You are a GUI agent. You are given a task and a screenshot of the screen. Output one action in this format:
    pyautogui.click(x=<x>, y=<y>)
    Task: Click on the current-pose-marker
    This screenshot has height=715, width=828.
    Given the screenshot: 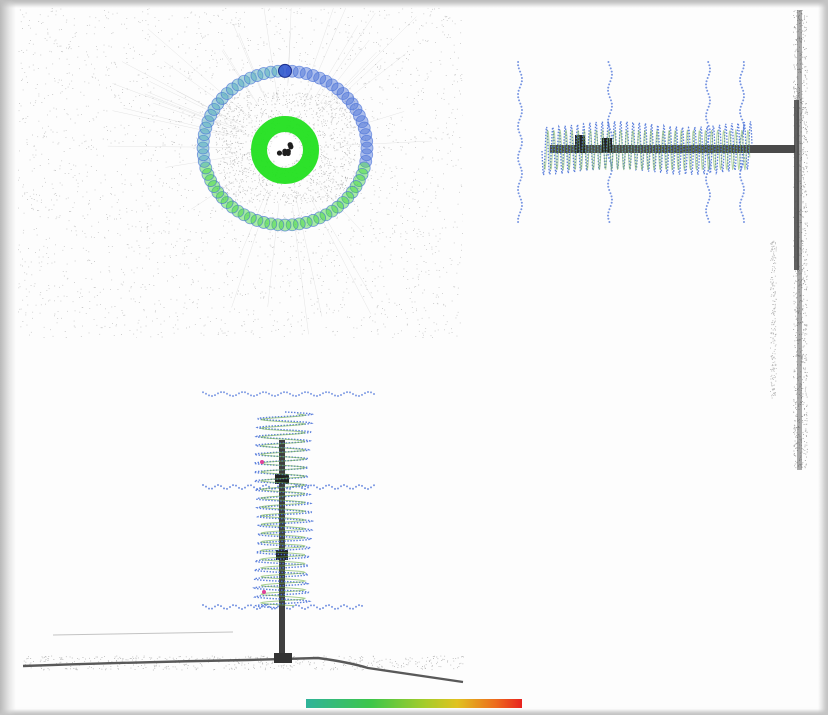 What is the action you would take?
    pyautogui.click(x=285, y=70)
    